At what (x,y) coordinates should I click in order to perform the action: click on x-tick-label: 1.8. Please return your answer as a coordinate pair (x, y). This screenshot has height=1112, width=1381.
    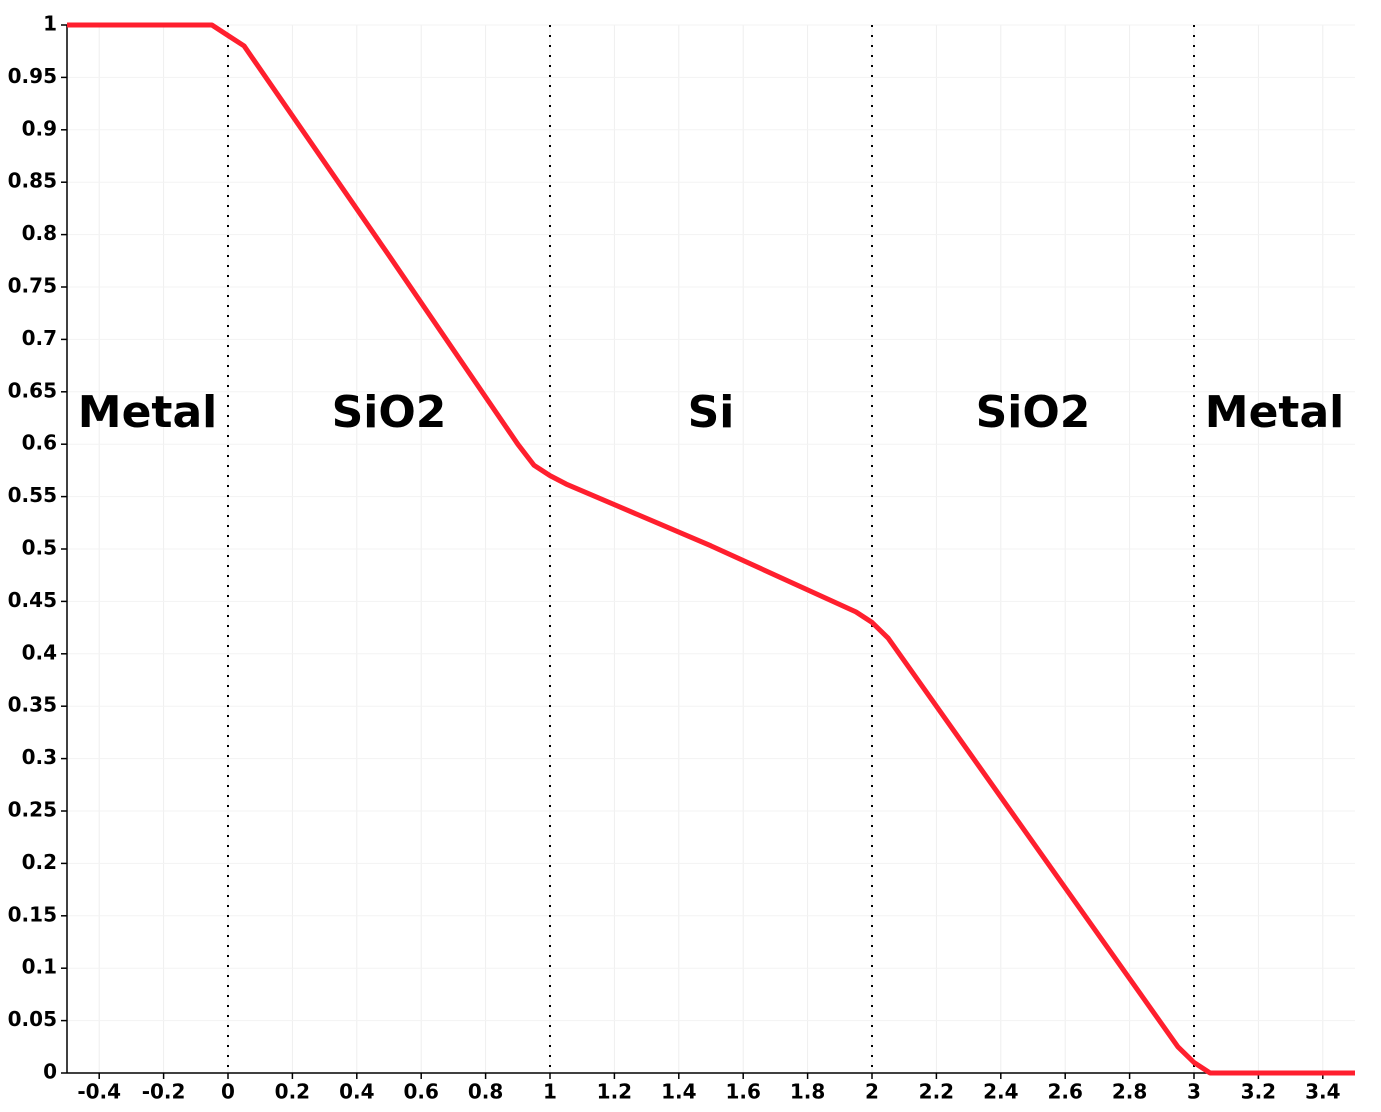
    Looking at the image, I should click on (807, 1092).